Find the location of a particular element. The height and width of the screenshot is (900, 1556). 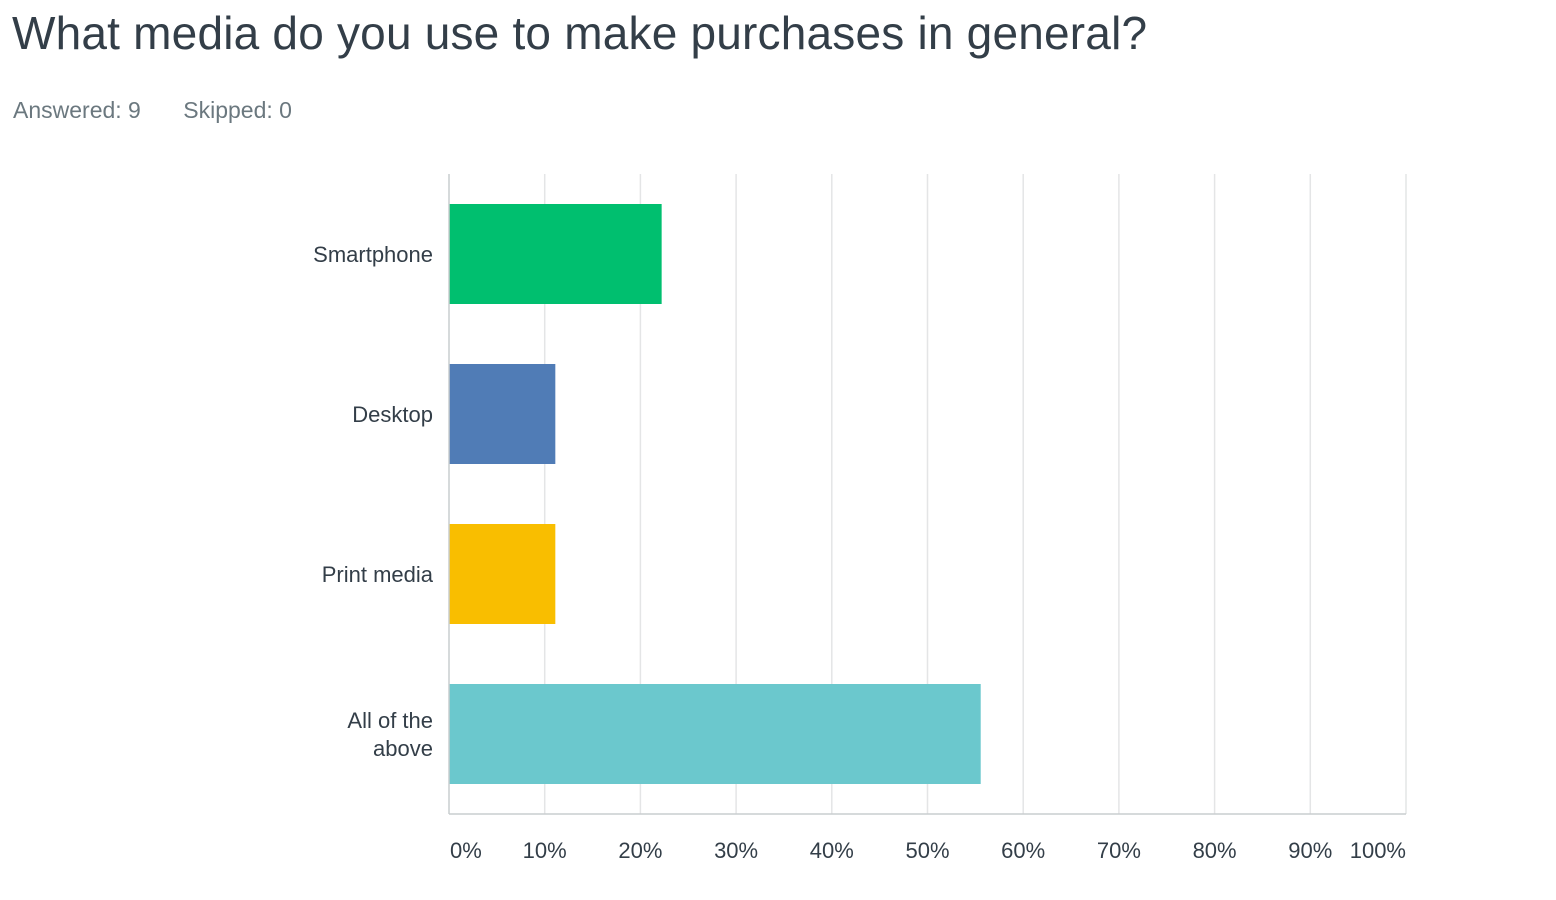

answered-count: Answered: 9 is located at coordinates (77, 110).